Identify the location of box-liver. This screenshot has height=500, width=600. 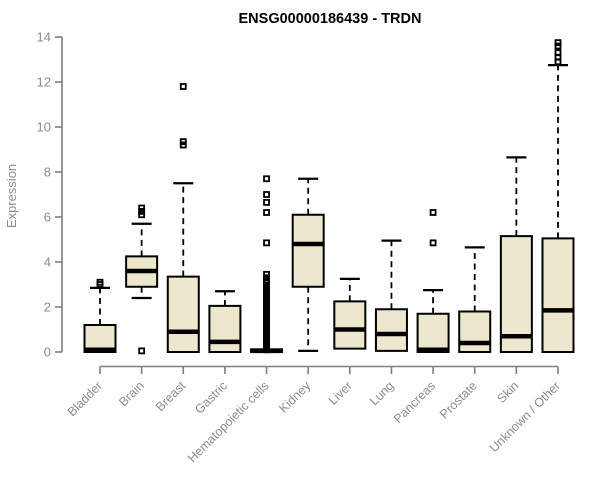
(350, 313).